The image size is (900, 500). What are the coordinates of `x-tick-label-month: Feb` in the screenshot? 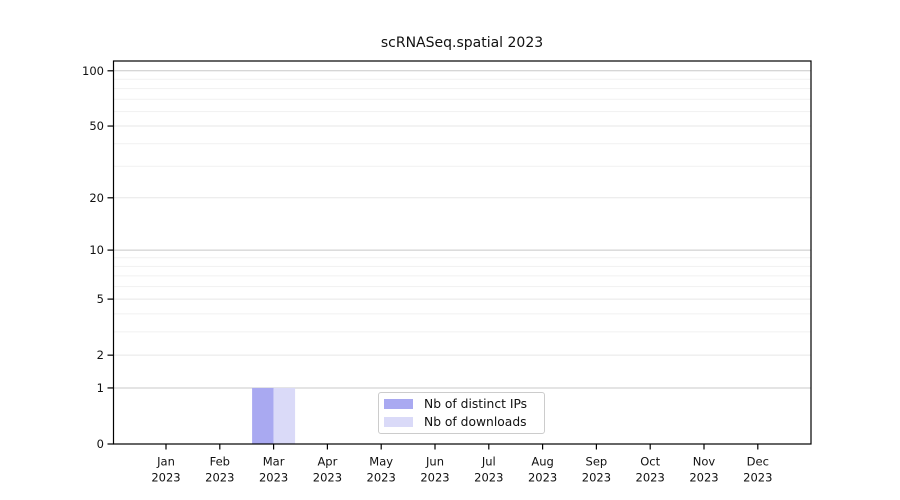 It's located at (220, 462).